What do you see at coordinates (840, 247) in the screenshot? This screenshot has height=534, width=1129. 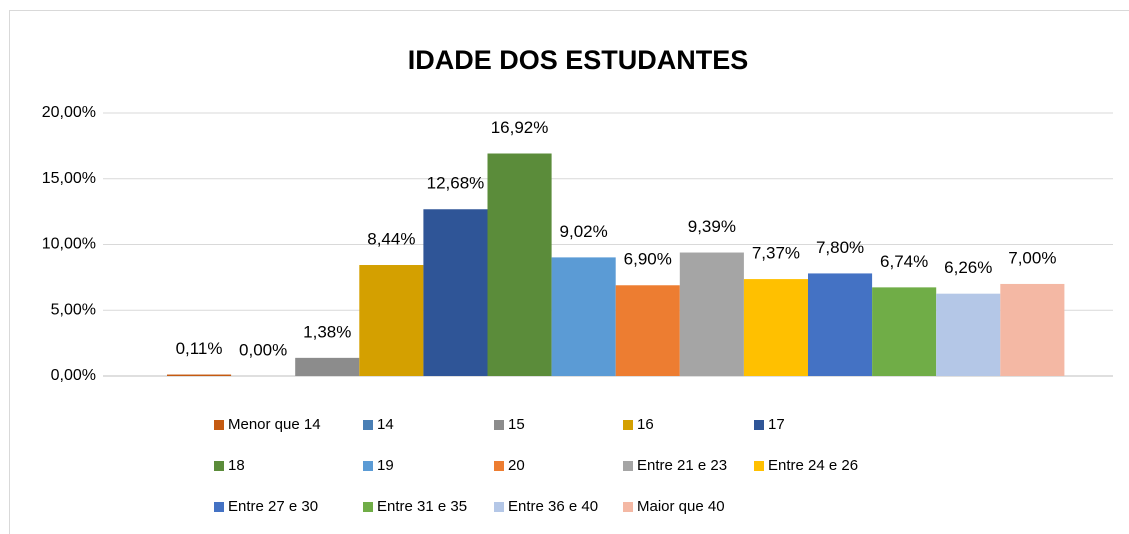 I see `value-label: 7,80%` at bounding box center [840, 247].